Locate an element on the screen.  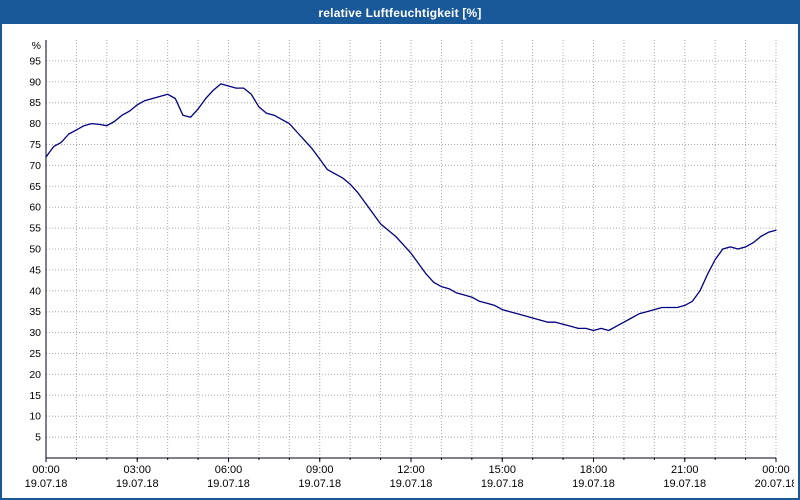
y-tick-label: 90 is located at coordinates (35, 82).